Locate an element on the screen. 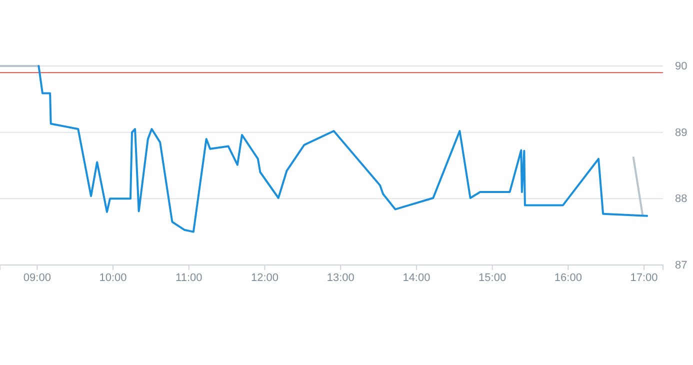  y-tick-label: 88 is located at coordinates (681, 199).